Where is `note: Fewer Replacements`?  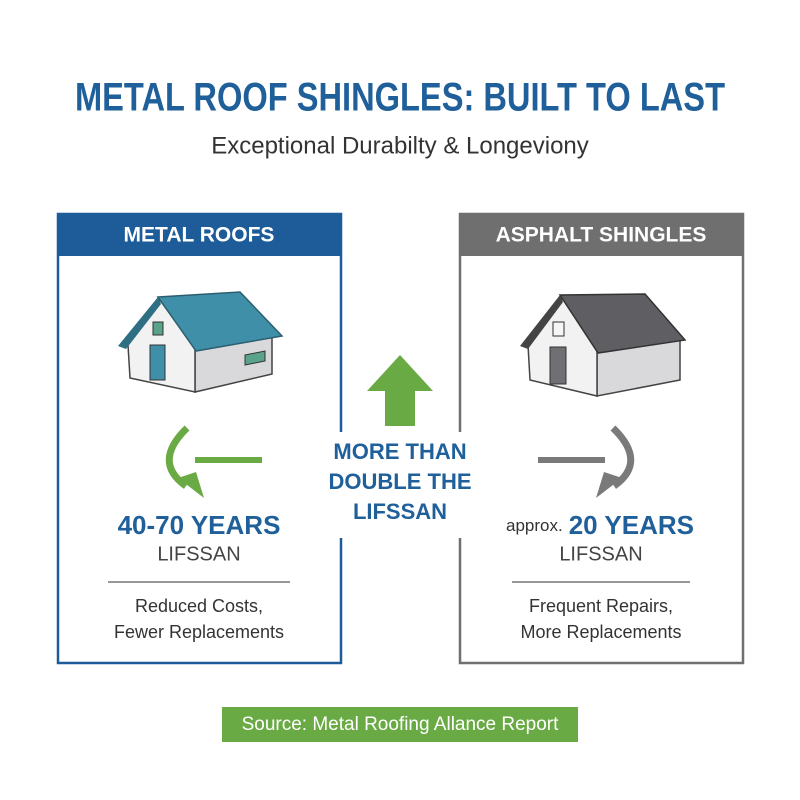 note: Fewer Replacements is located at coordinates (199, 632).